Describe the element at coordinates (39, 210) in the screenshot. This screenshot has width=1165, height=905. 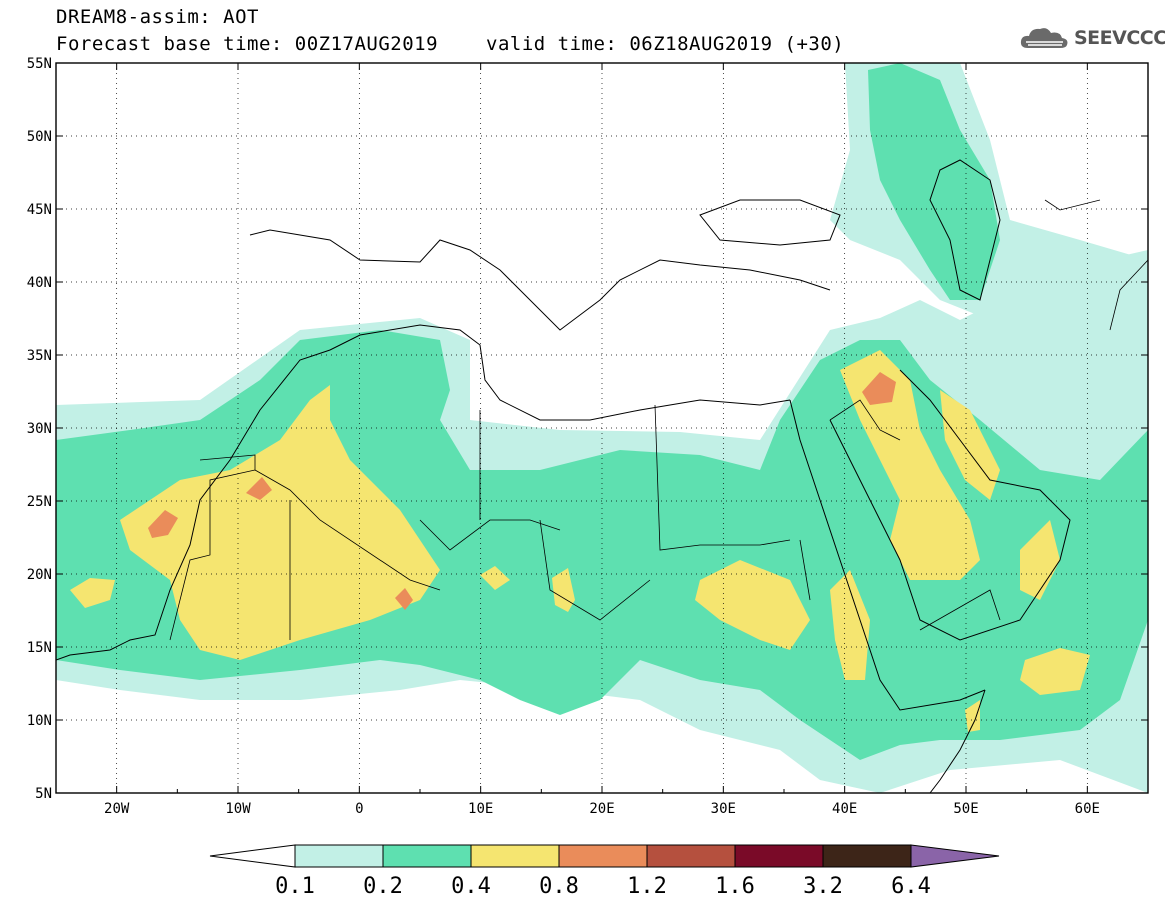
I see `lat-tick-label: 45N` at that location.